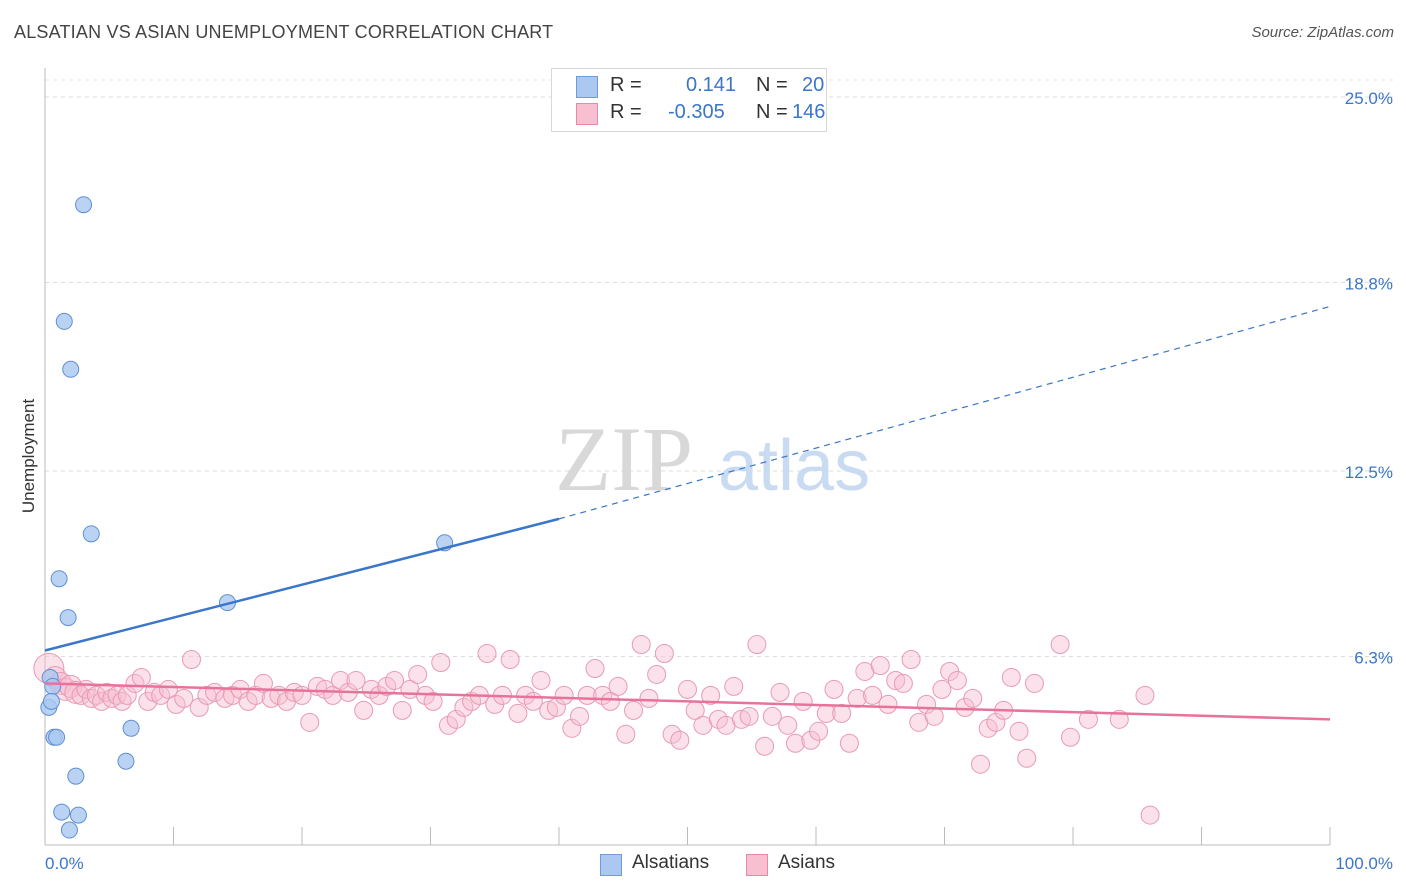  I want to click on legend-r-value: 0.141, so click(711, 85).